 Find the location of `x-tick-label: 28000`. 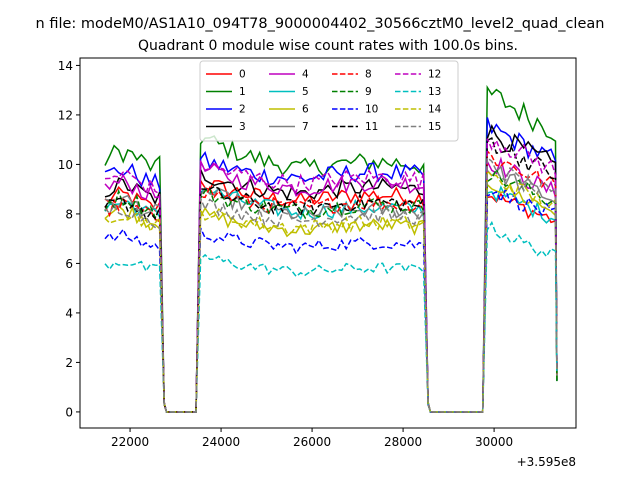

x-tick-label: 28000 is located at coordinates (403, 442).